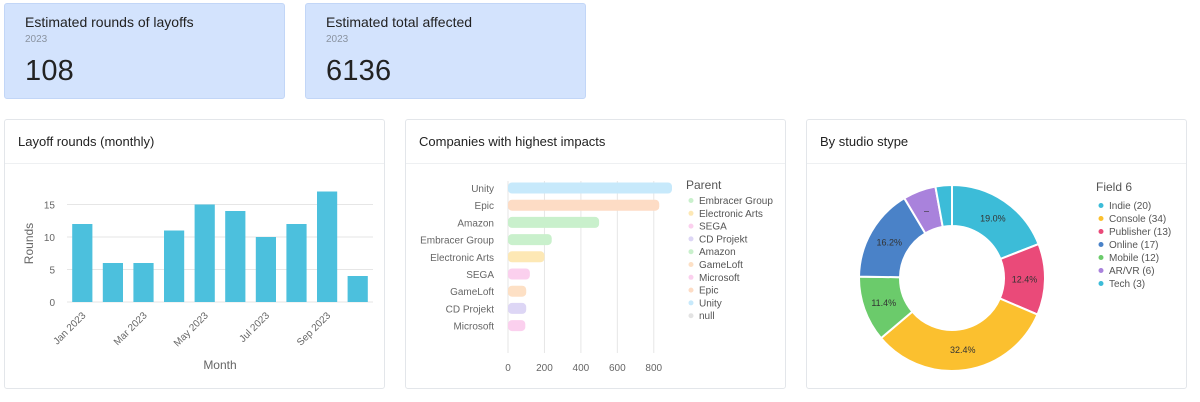  I want to click on legend-item: AR/VR (6), so click(1132, 271).